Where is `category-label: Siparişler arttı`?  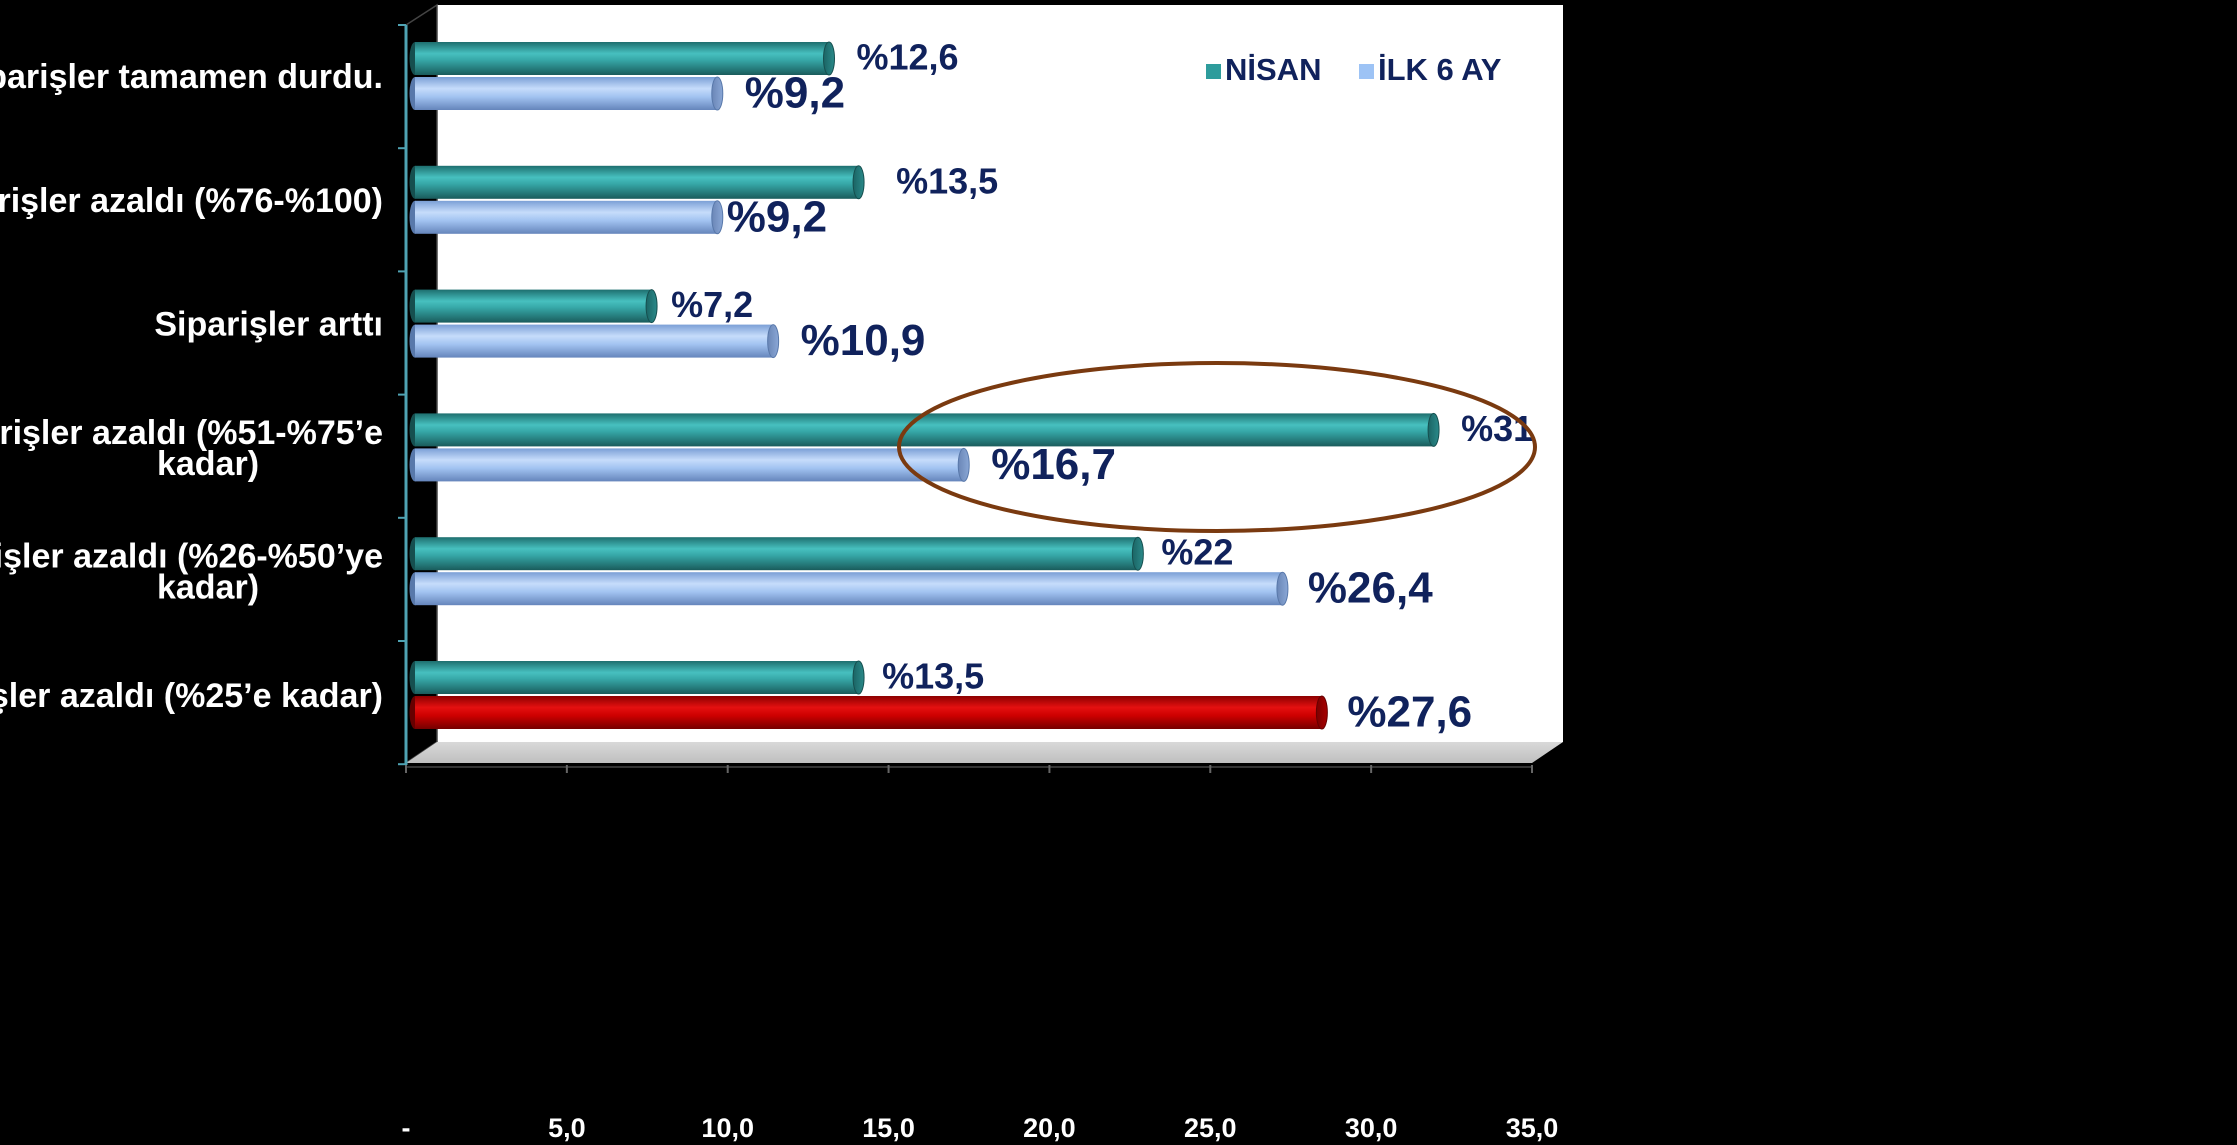
category-label: Siparişler arttı is located at coordinates (268, 325).